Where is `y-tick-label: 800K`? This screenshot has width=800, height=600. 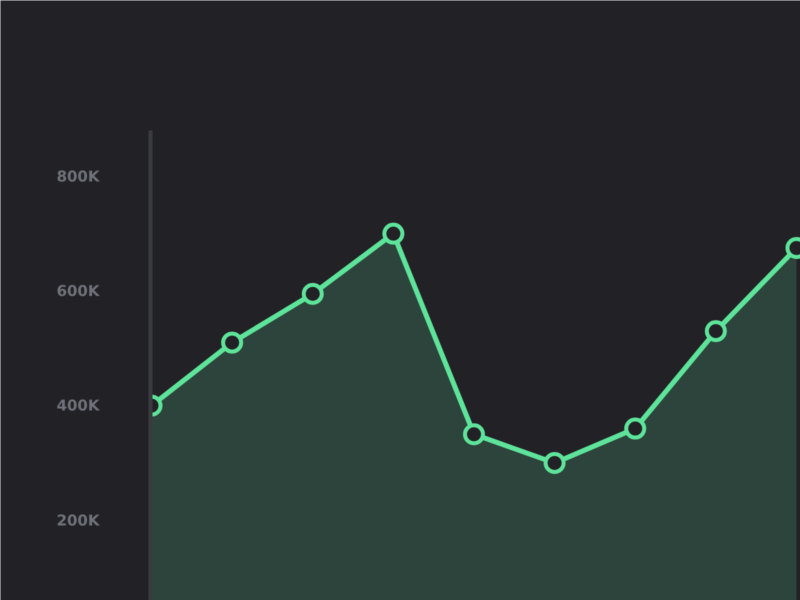 y-tick-label: 800K is located at coordinates (78, 176).